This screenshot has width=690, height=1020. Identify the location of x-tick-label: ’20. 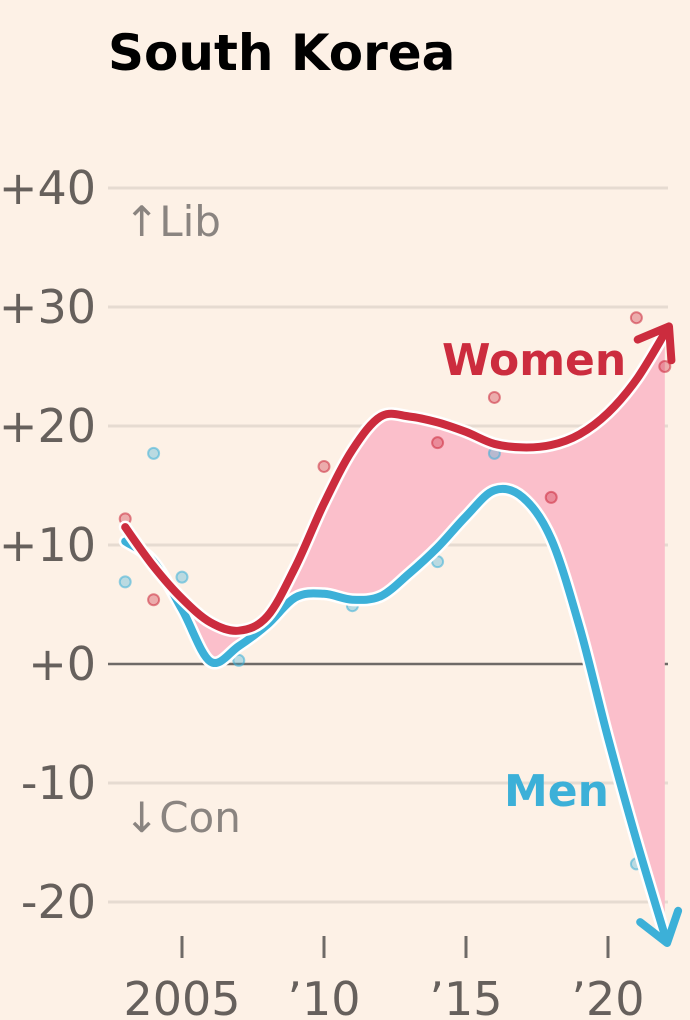
(607, 996).